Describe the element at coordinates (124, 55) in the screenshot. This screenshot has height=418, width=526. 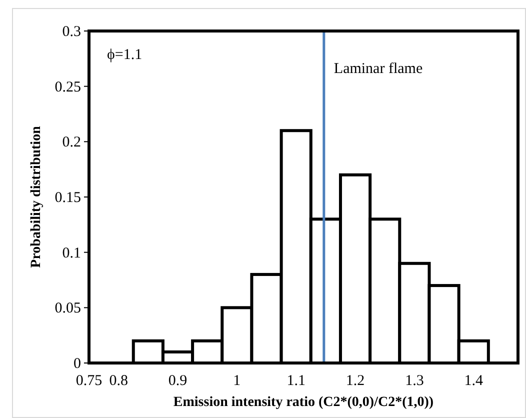
I see `annotation: ϕ=1.1` at that location.